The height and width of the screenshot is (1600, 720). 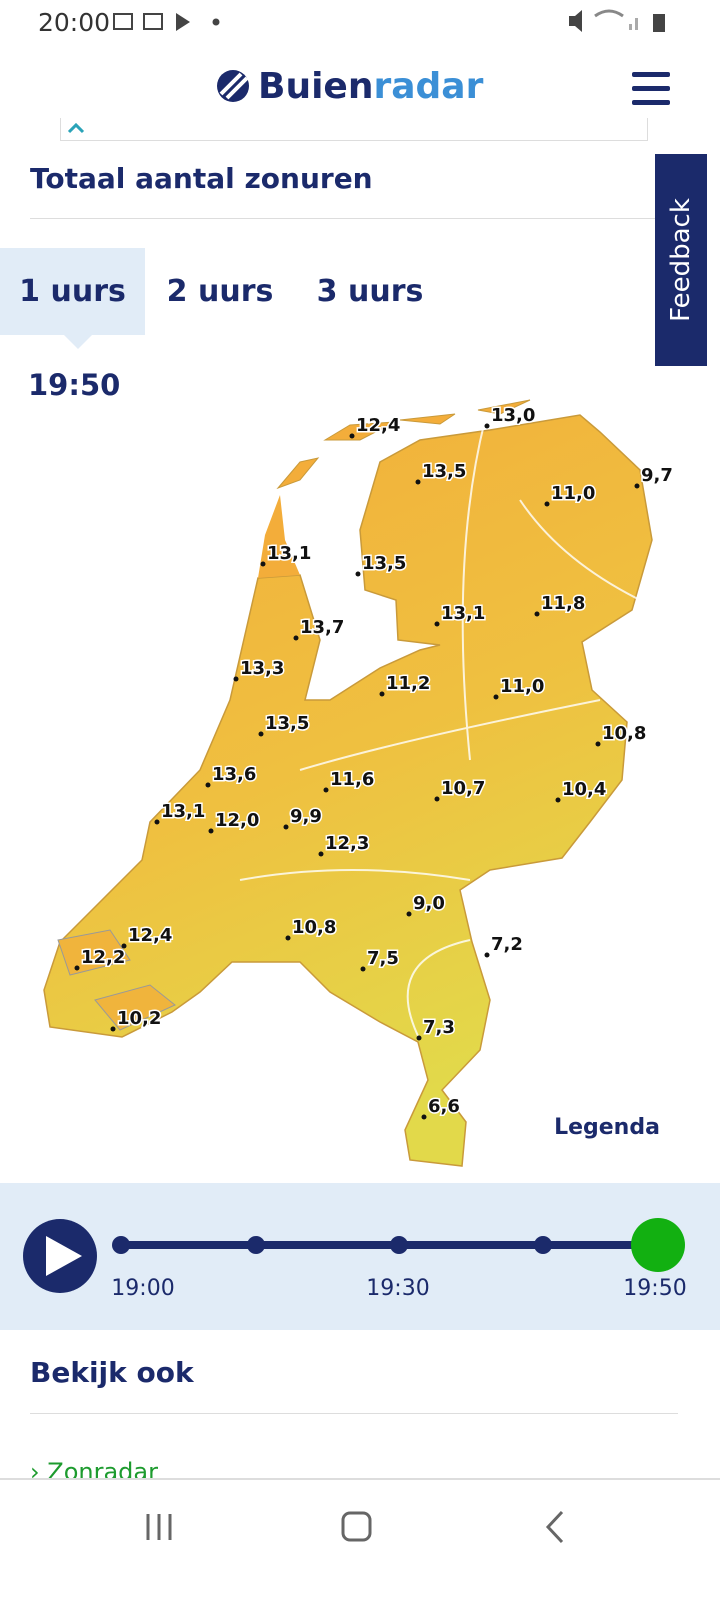 What do you see at coordinates (513, 415) in the screenshot?
I see `station-value: 13,0` at bounding box center [513, 415].